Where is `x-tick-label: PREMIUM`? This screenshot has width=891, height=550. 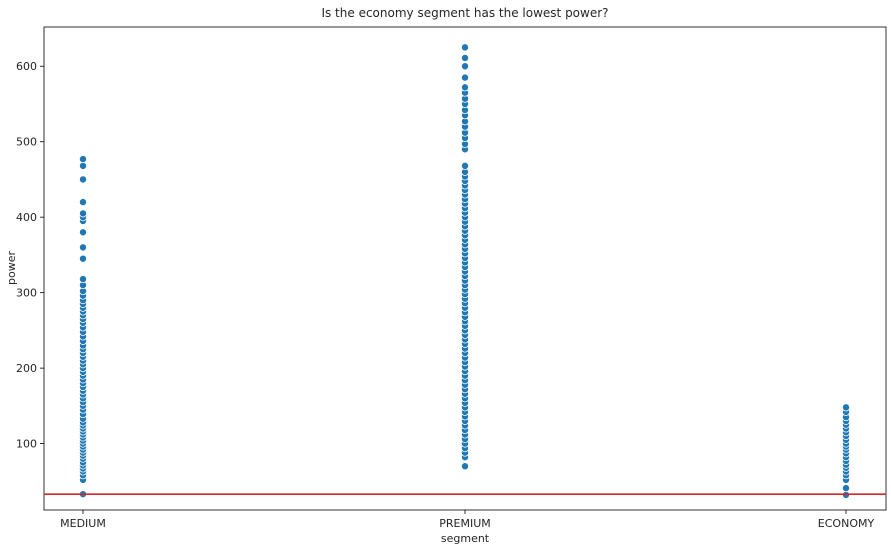
x-tick-label: PREMIUM is located at coordinates (465, 523).